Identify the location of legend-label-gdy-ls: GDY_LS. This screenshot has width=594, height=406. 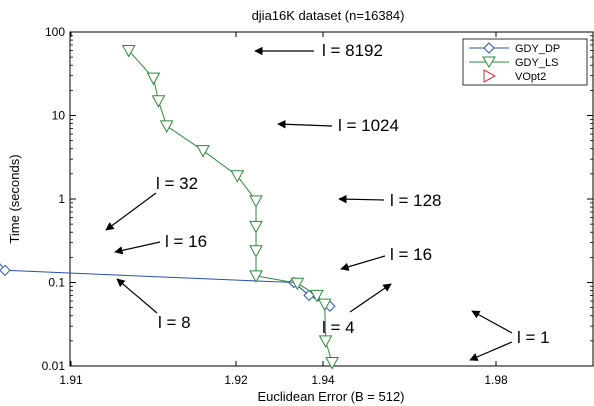
(536, 63).